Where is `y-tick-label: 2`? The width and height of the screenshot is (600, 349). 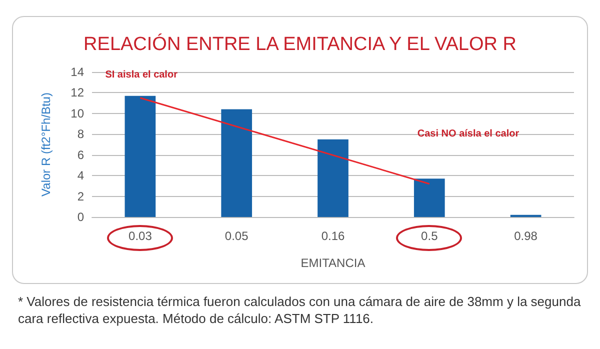
y-tick-label: 2 is located at coordinates (80, 196).